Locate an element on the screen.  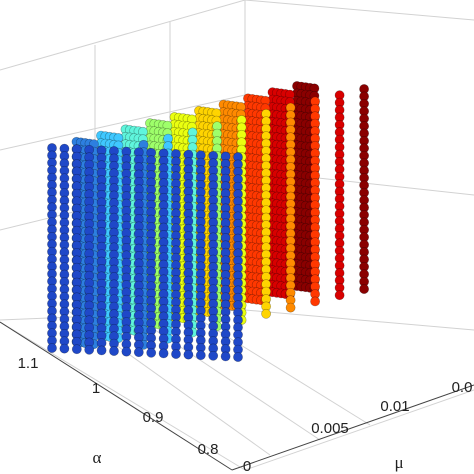
y-tick-label: 0.9 is located at coordinates (153, 417).